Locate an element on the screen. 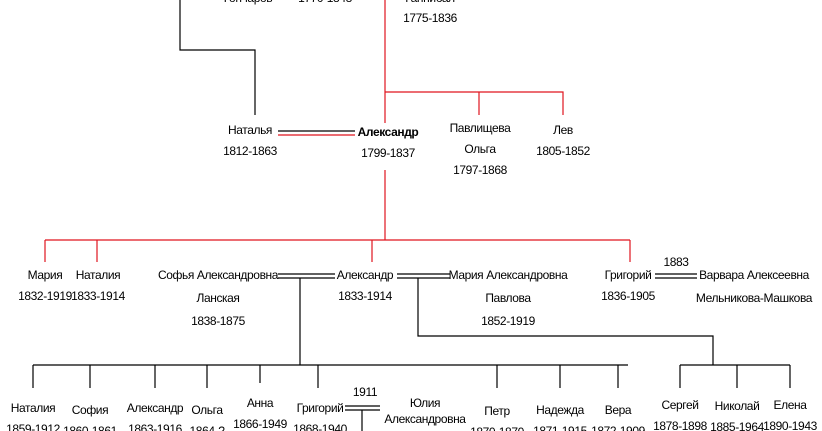  person: Софья Александровна Ланская 1838-1875 is located at coordinates (218, 298).